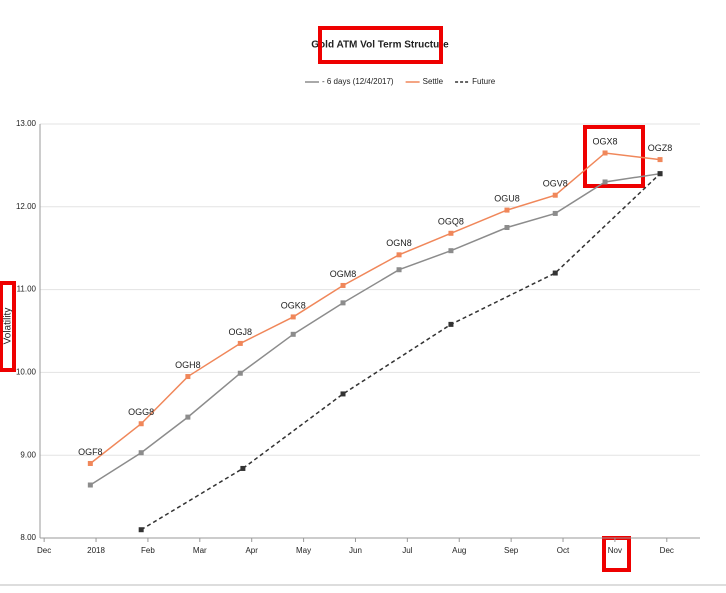  What do you see at coordinates (615, 550) in the screenshot?
I see `x-tick-label: Nov` at bounding box center [615, 550].